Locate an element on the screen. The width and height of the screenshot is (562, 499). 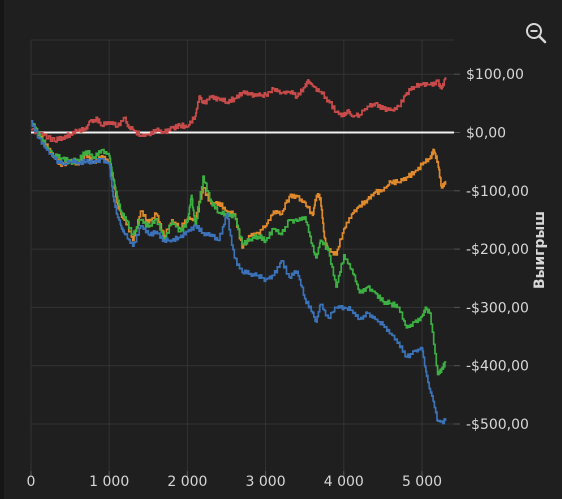
y-tick-label: -$300,00 is located at coordinates (497, 308).